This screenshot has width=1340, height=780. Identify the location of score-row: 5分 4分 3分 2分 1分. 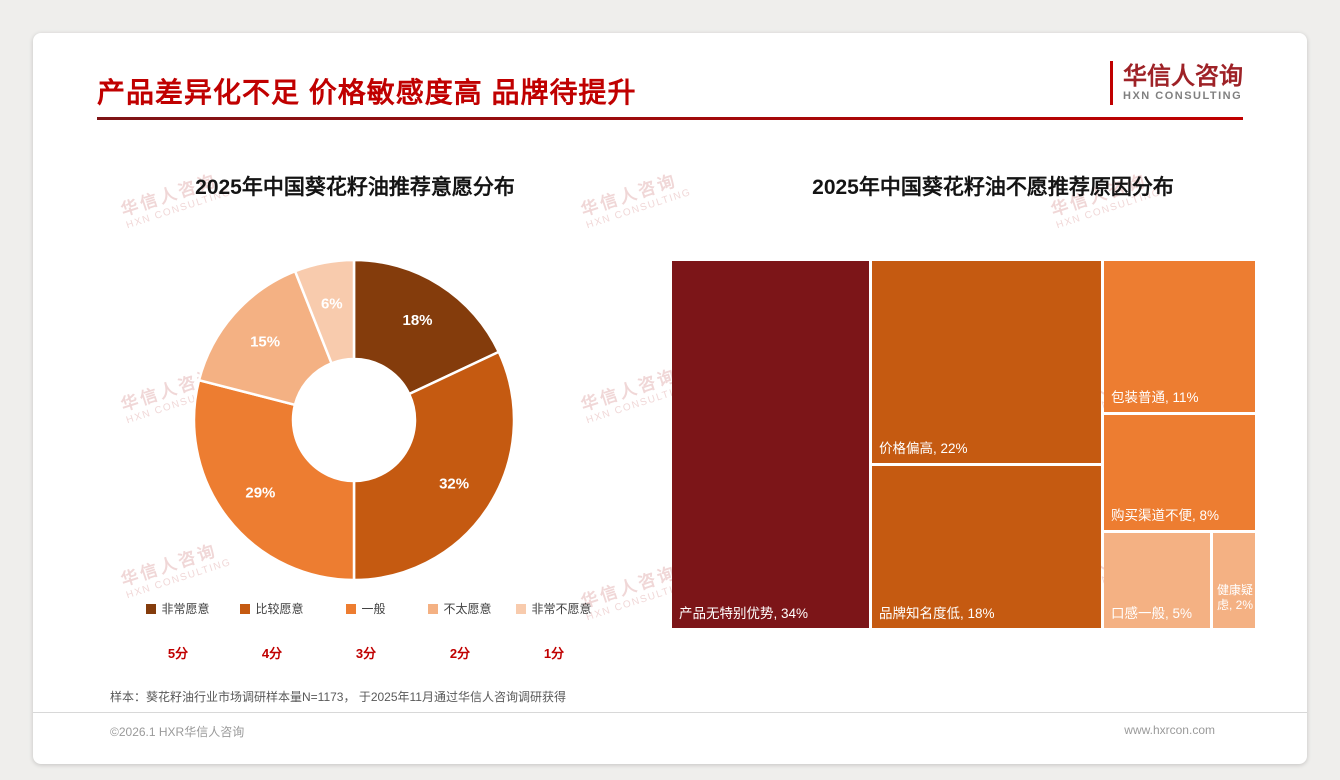
(366, 652).